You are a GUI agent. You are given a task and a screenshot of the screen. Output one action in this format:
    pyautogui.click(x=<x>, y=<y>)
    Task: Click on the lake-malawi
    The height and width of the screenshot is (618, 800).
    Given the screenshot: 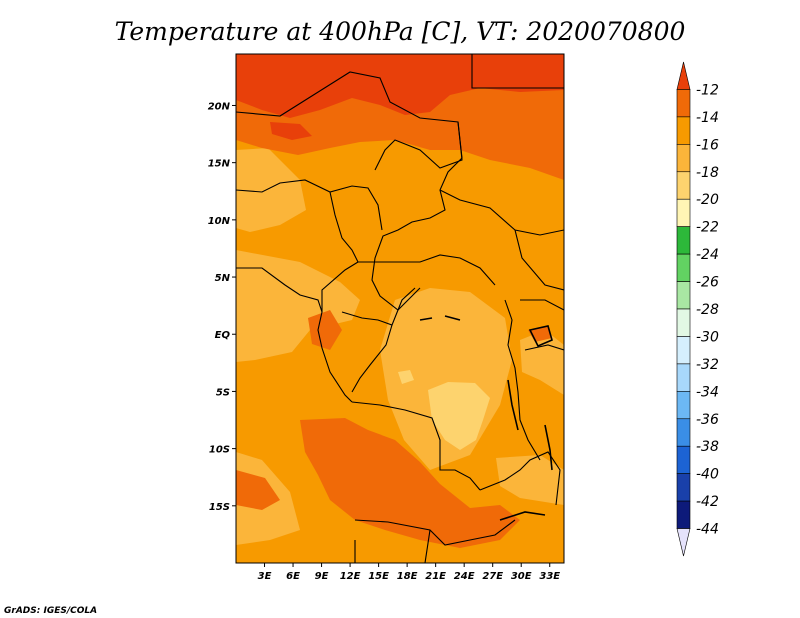 What is the action you would take?
    pyautogui.click(x=548, y=447)
    